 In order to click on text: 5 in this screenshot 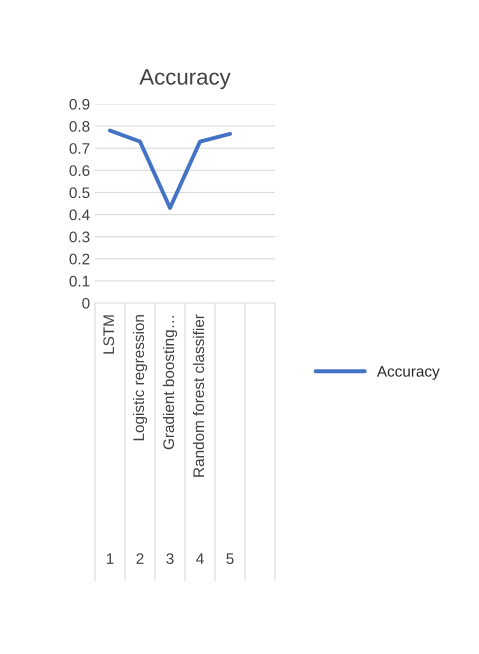, I will do `click(230, 558)`.